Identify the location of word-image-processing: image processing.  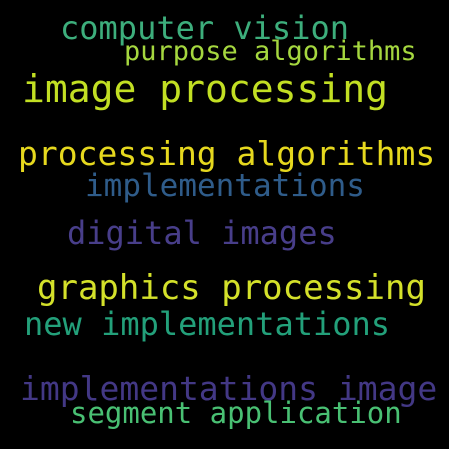
(205, 89).